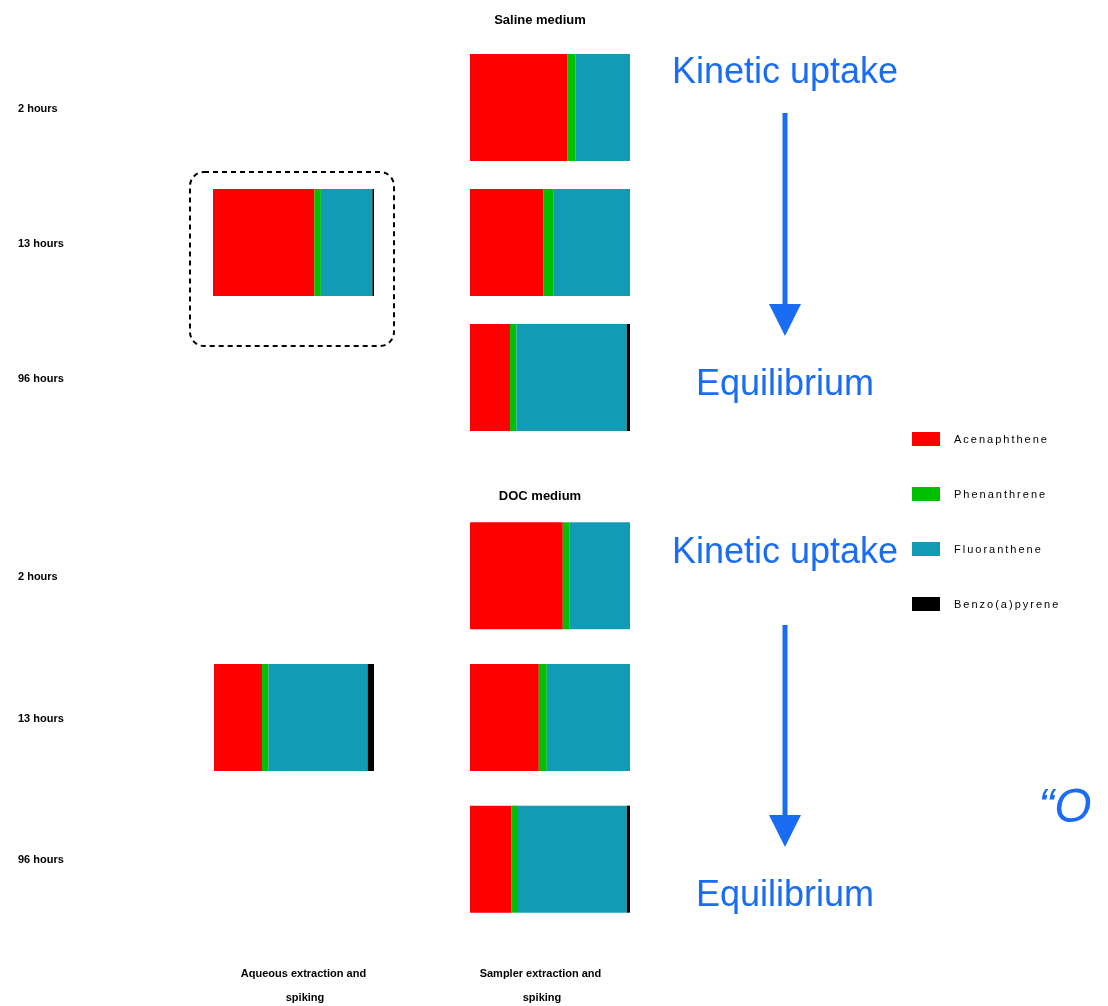 This screenshot has height=1006, width=1108. Describe the element at coordinates (1007, 604) in the screenshot. I see `legend-label: Benzo(a)pyrene` at that location.